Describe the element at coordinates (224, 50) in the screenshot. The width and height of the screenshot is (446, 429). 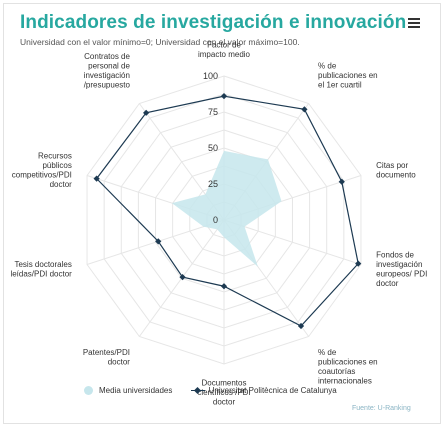
I see `axis-category-label: Factor de impacto medio` at that location.